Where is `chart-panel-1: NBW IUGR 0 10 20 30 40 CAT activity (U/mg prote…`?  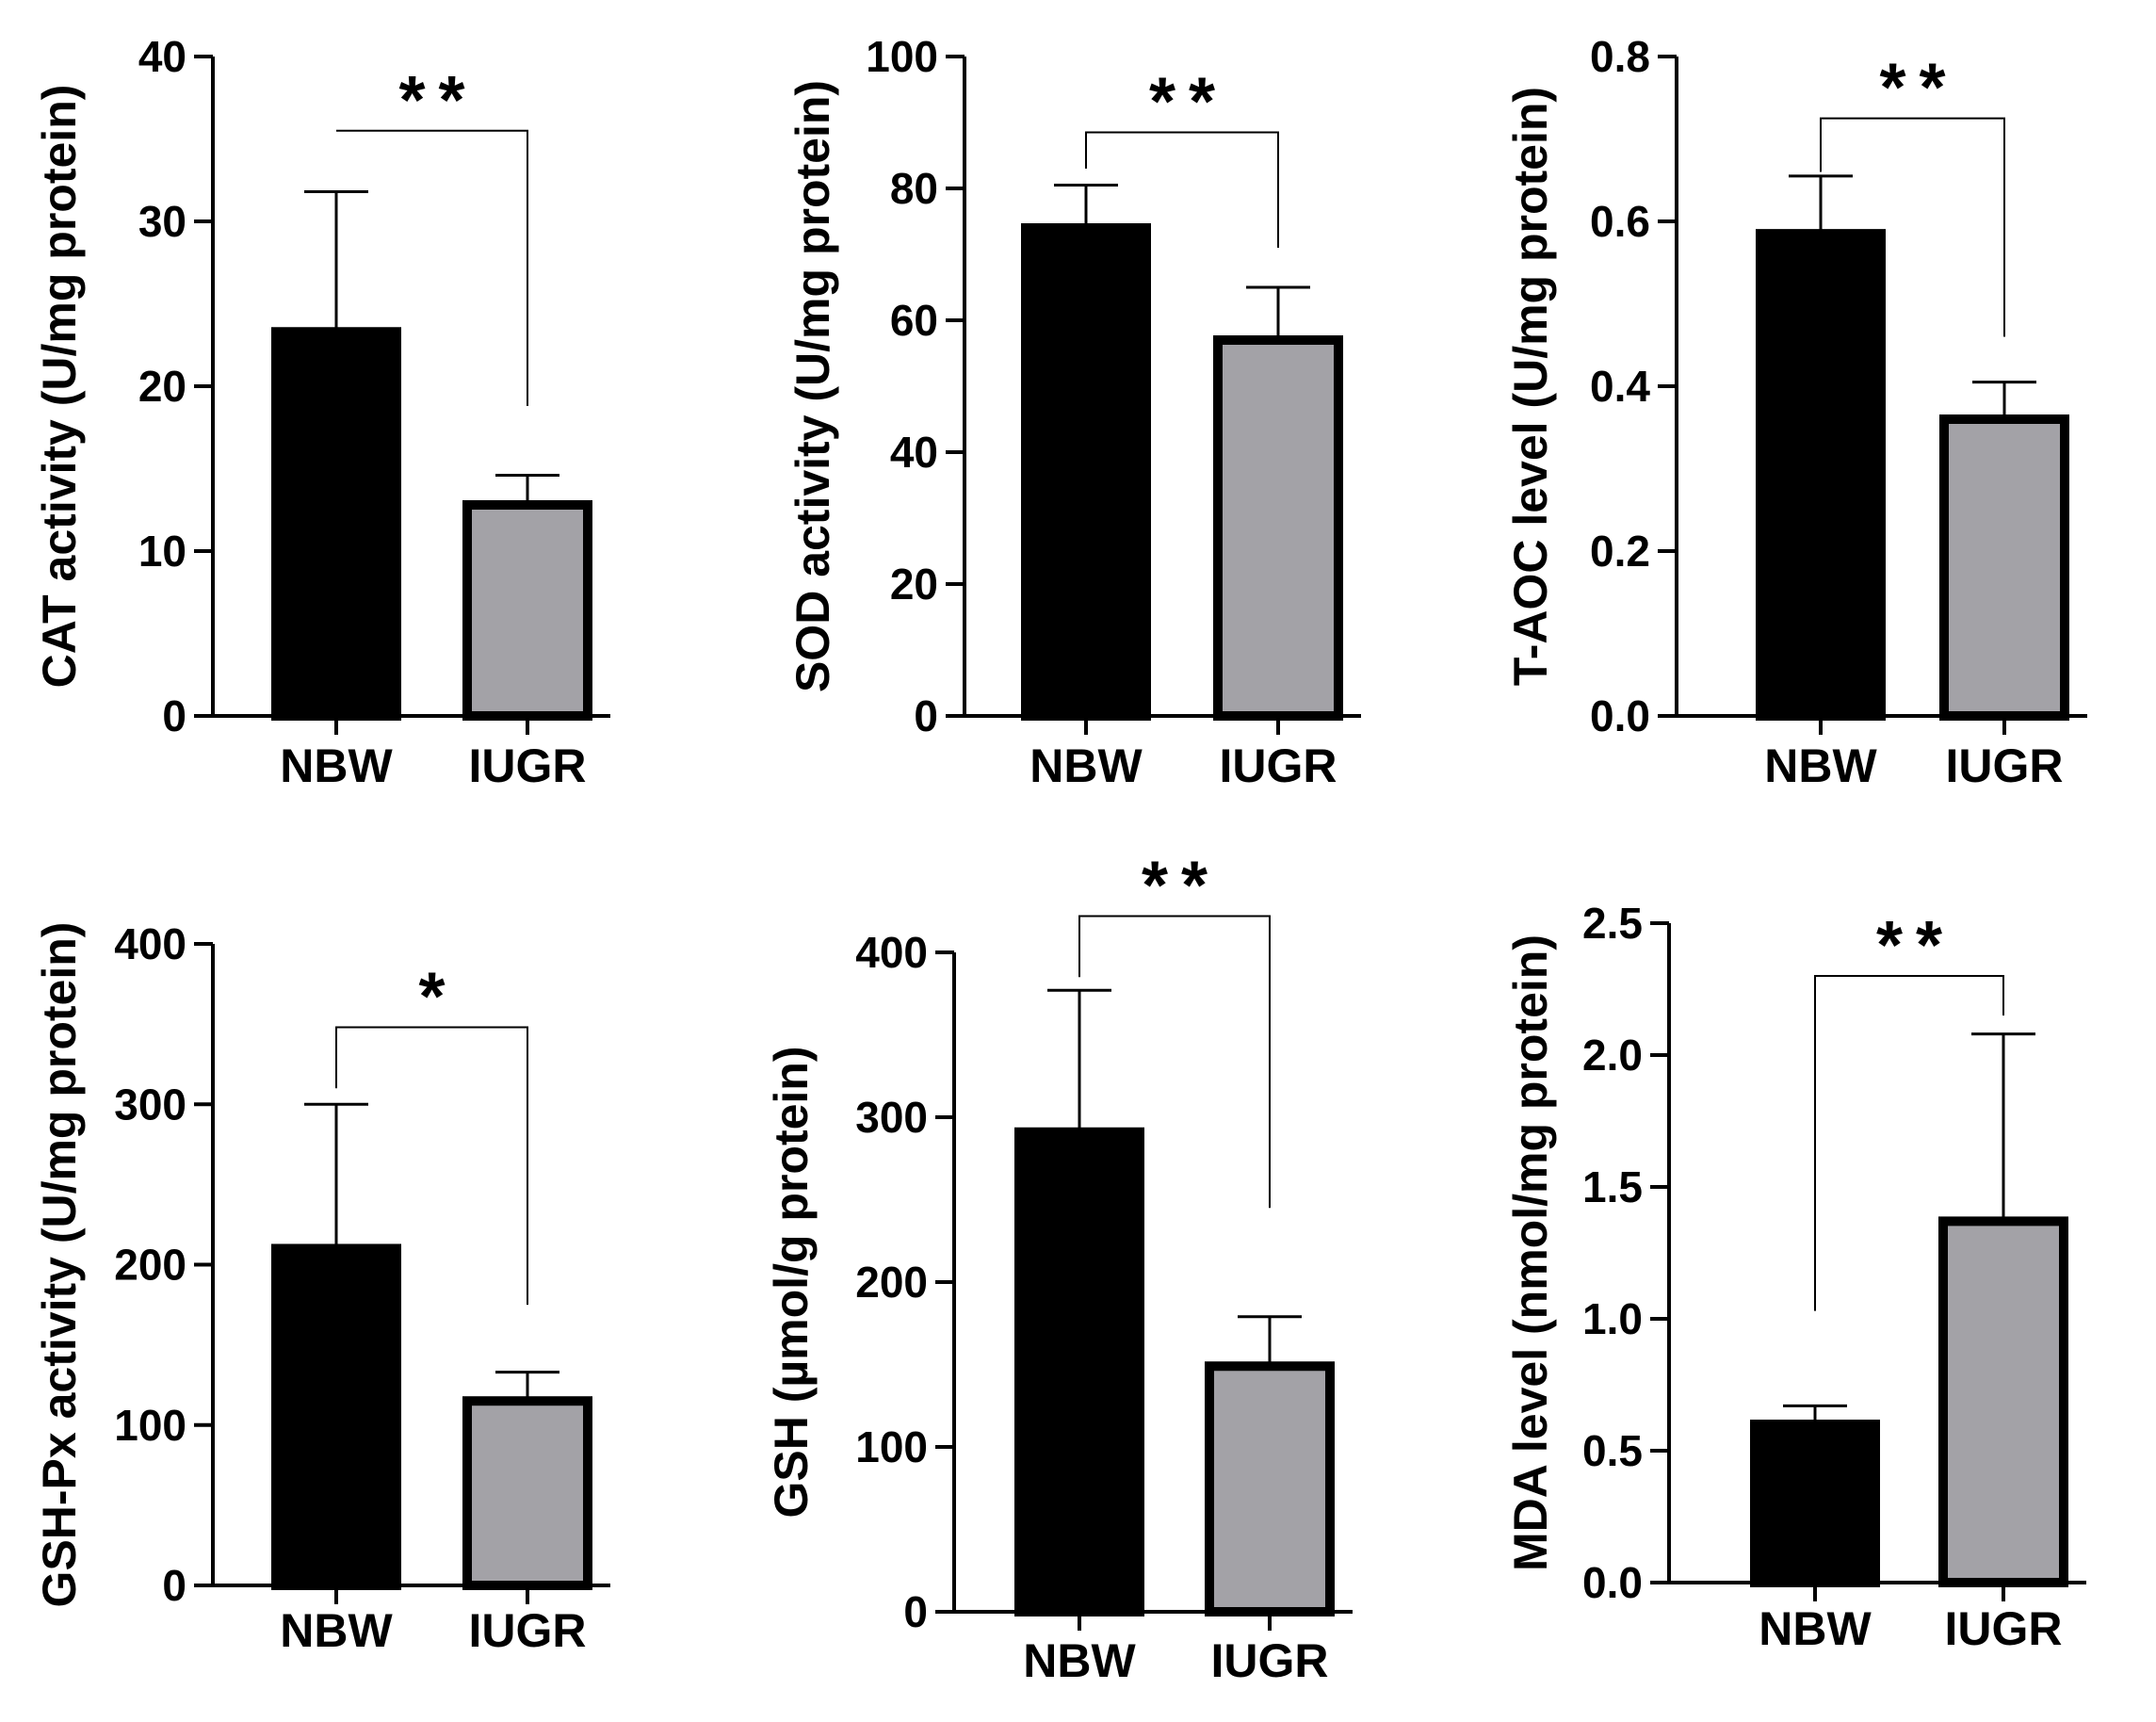
chart-panel-1: NBW IUGR 0 10 20 30 40 CAT activity (U/mg prote… is located at coordinates (321, 412).